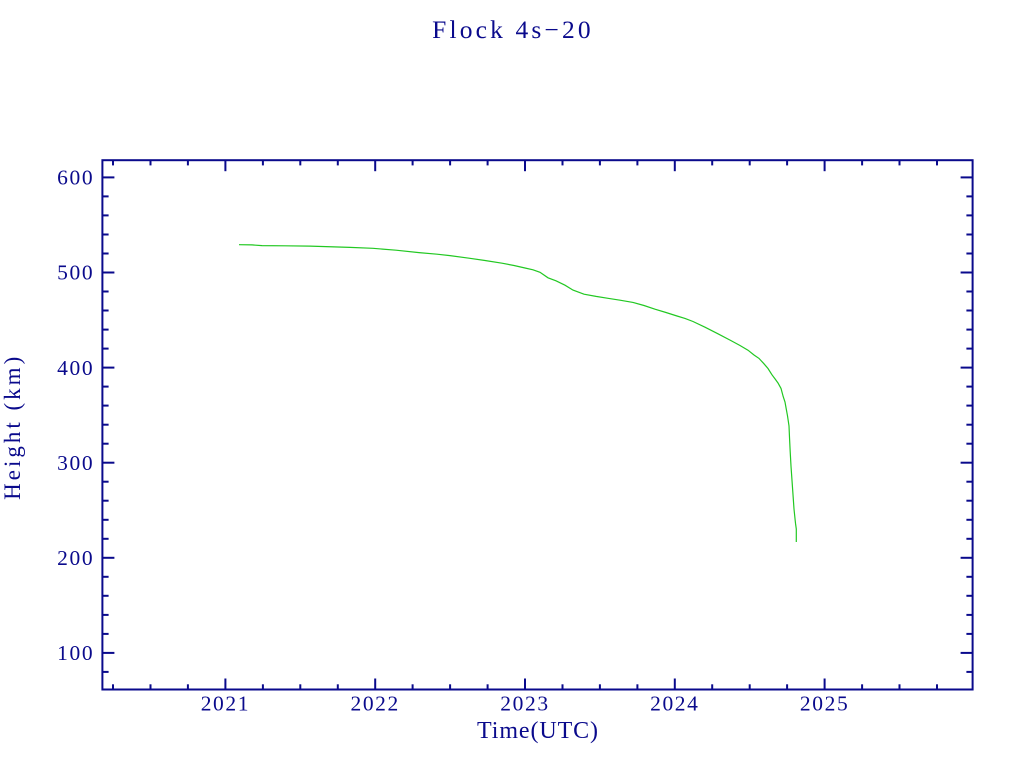  What do you see at coordinates (75, 178) in the screenshot?
I see `svg-text: 600` at bounding box center [75, 178].